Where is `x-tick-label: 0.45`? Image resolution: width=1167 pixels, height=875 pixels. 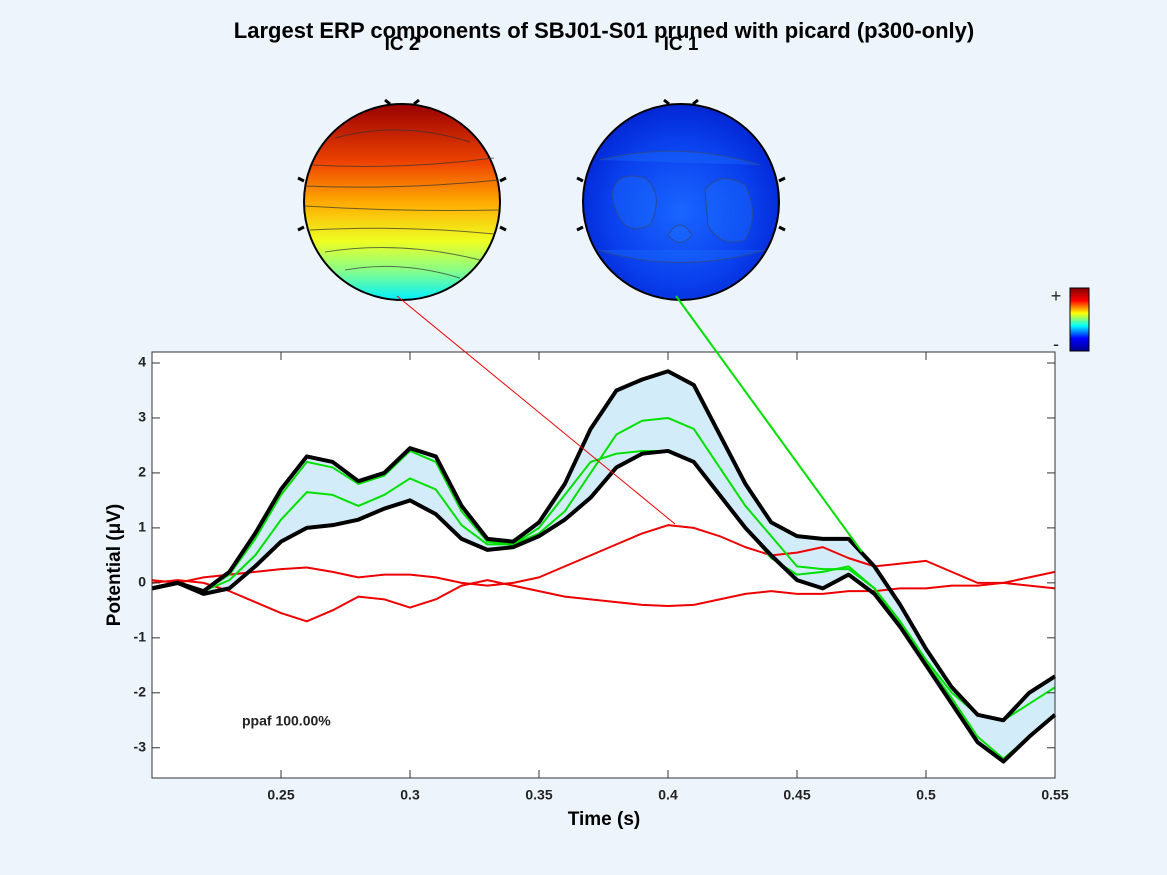
x-tick-label: 0.45 is located at coordinates (796, 795).